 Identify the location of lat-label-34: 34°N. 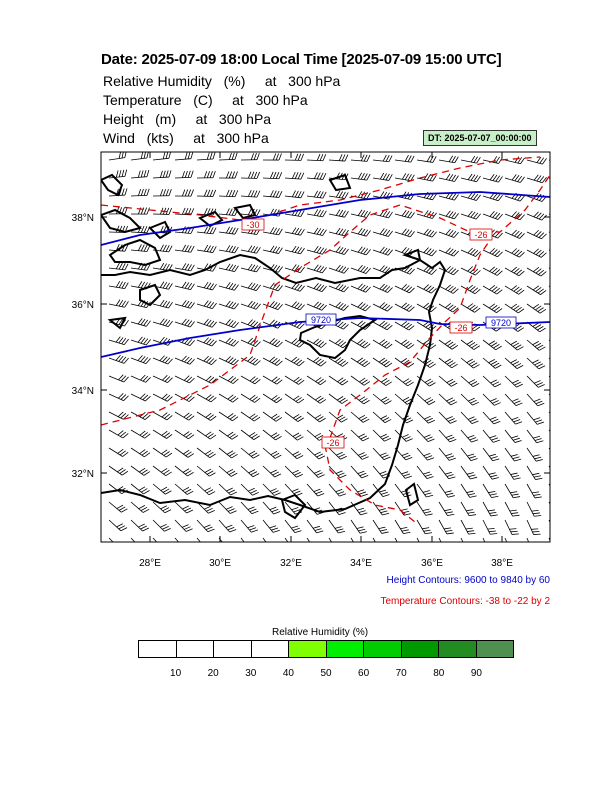
(83, 391).